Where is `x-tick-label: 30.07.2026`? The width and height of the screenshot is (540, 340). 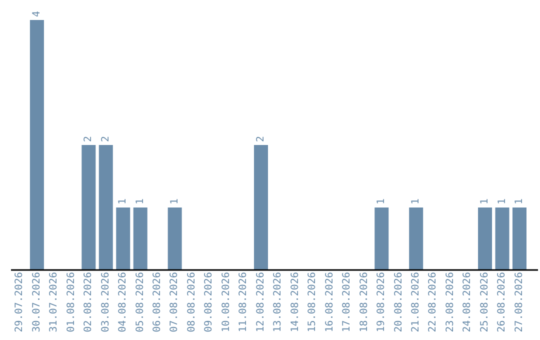
x-tick-label: 30.07.2026 is located at coordinates (36, 302).